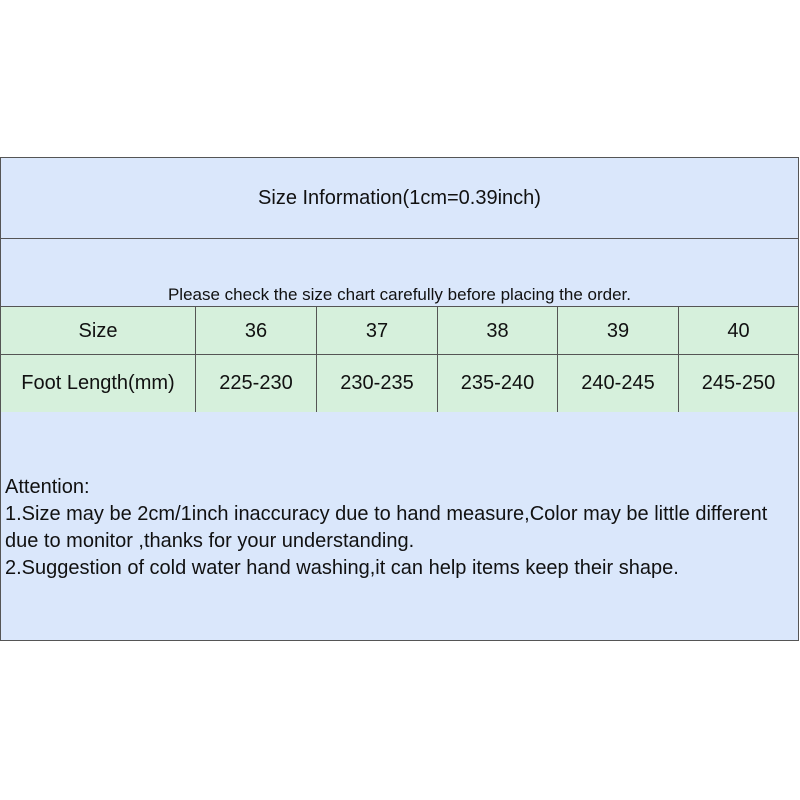  I want to click on attention-heading: Attention:, so click(47, 487).